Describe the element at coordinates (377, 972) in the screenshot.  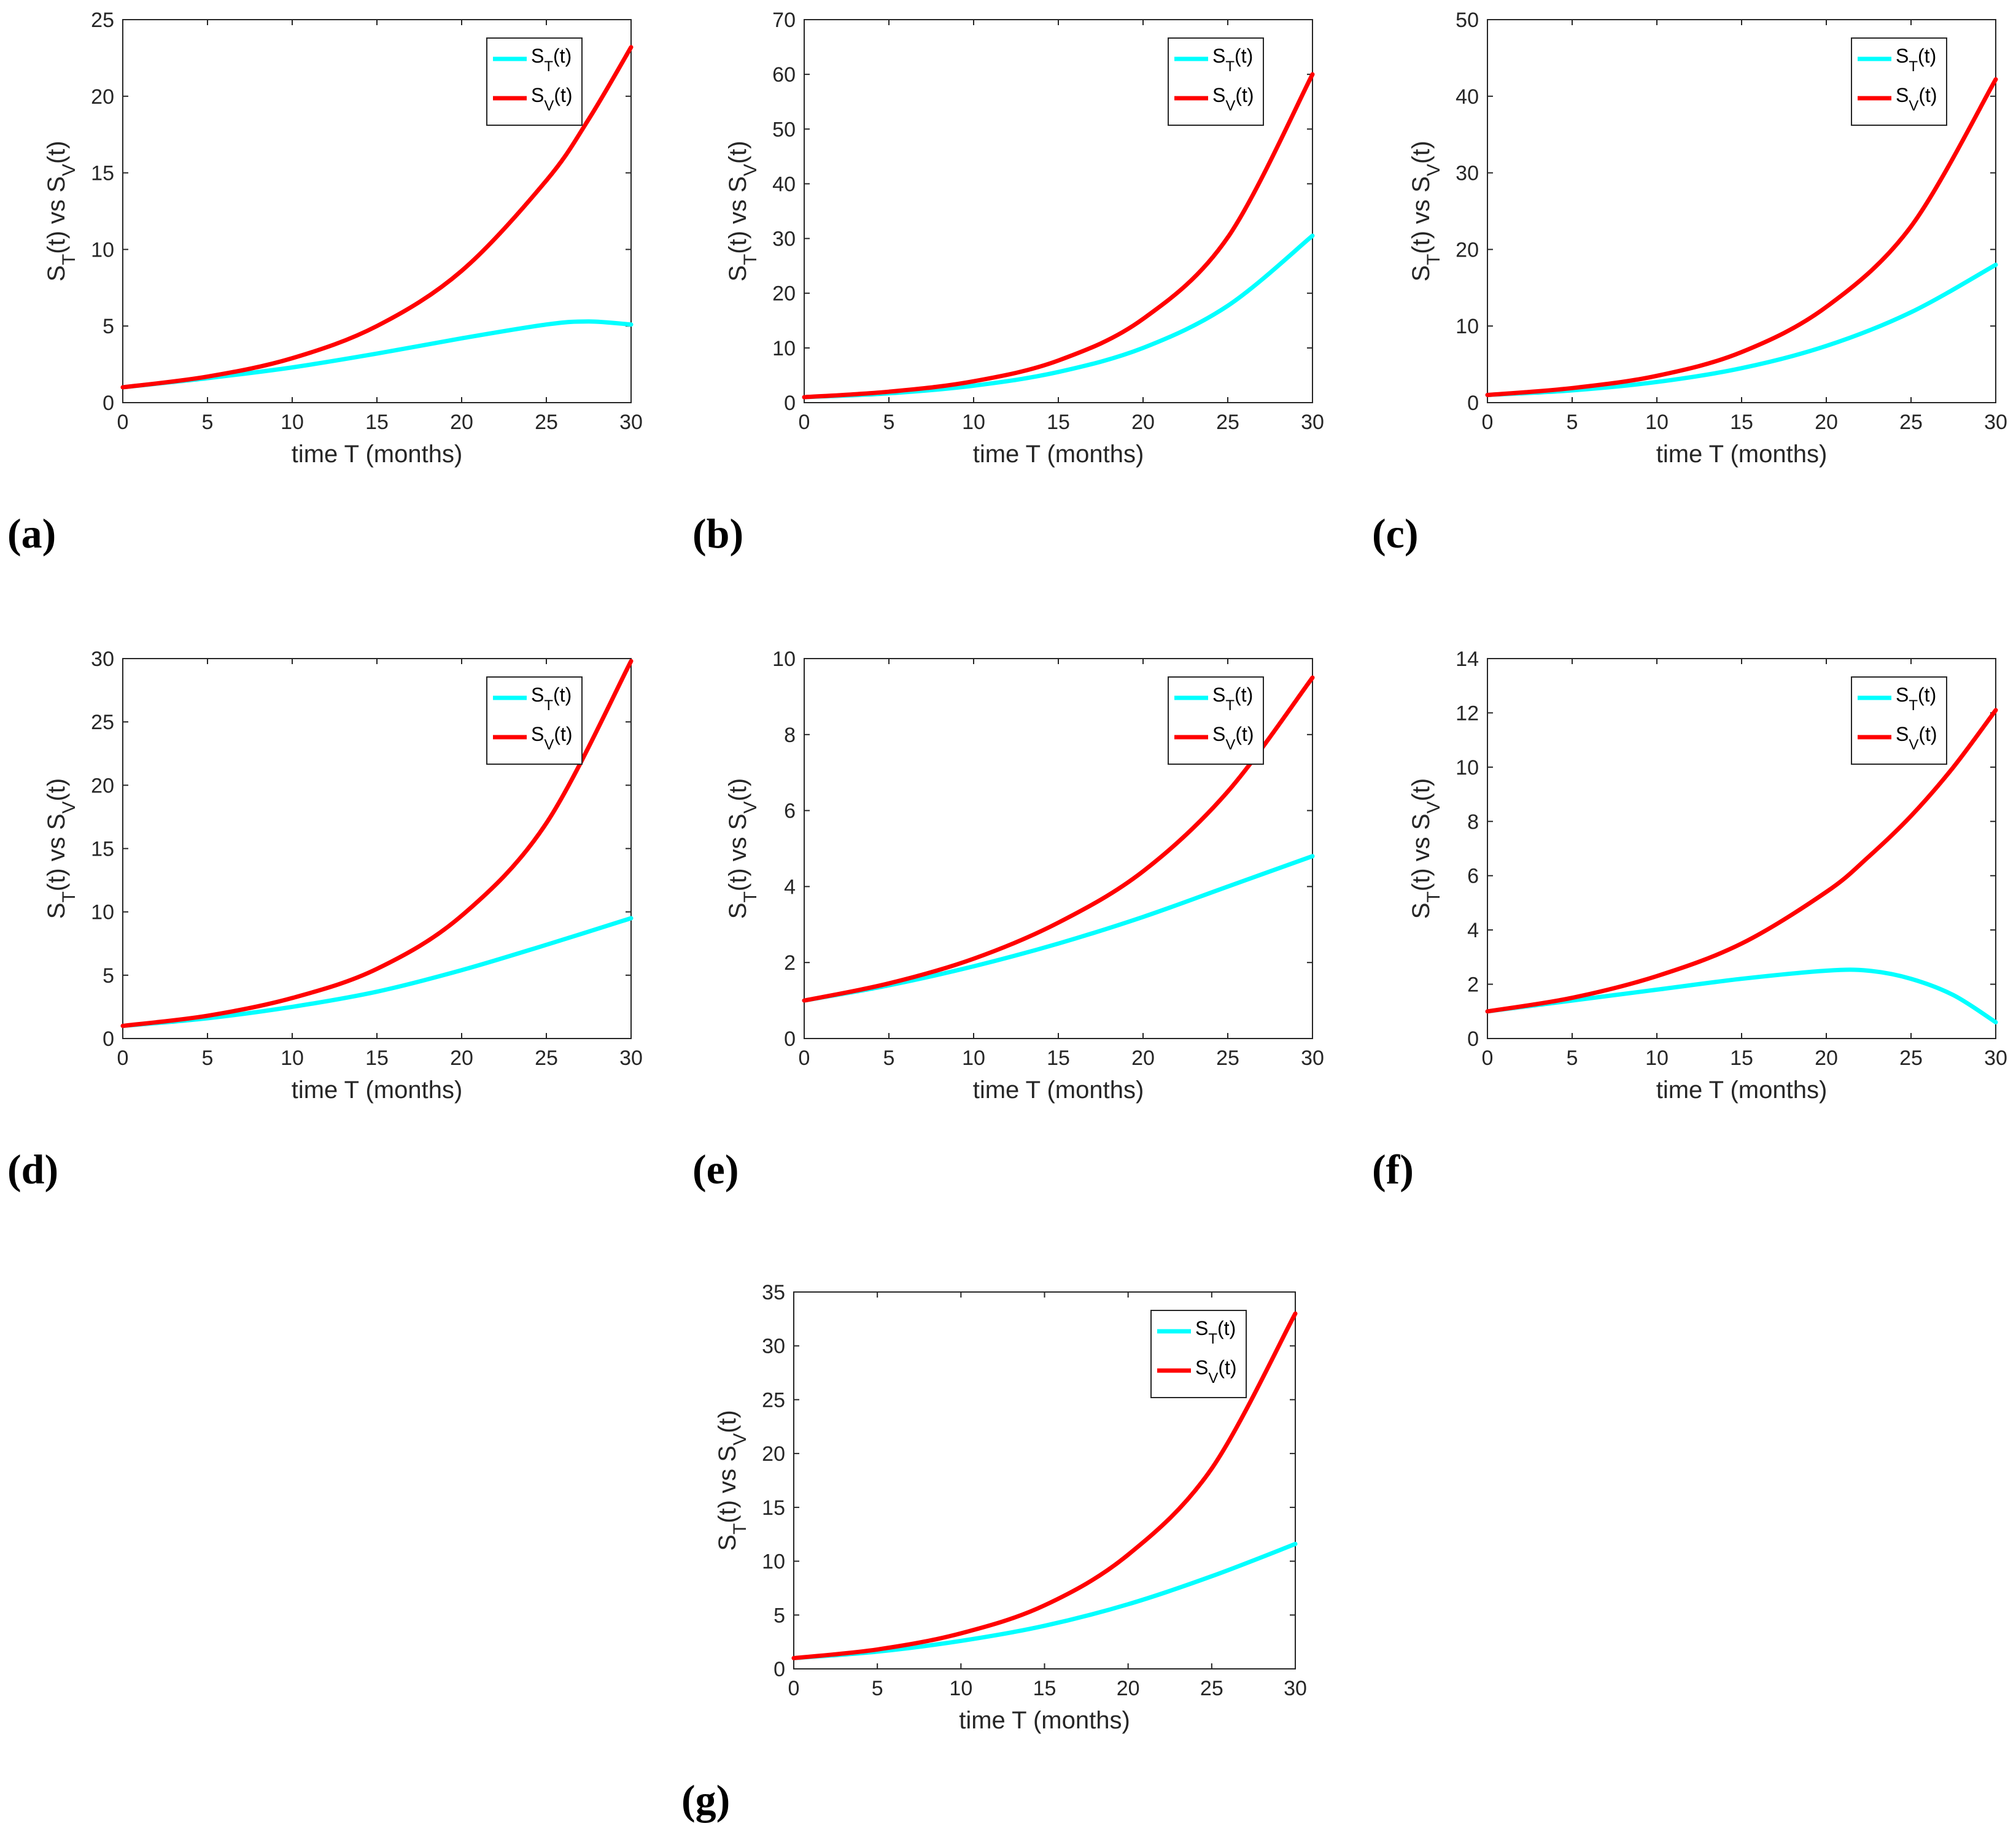
I see `series-line-stt` at that location.